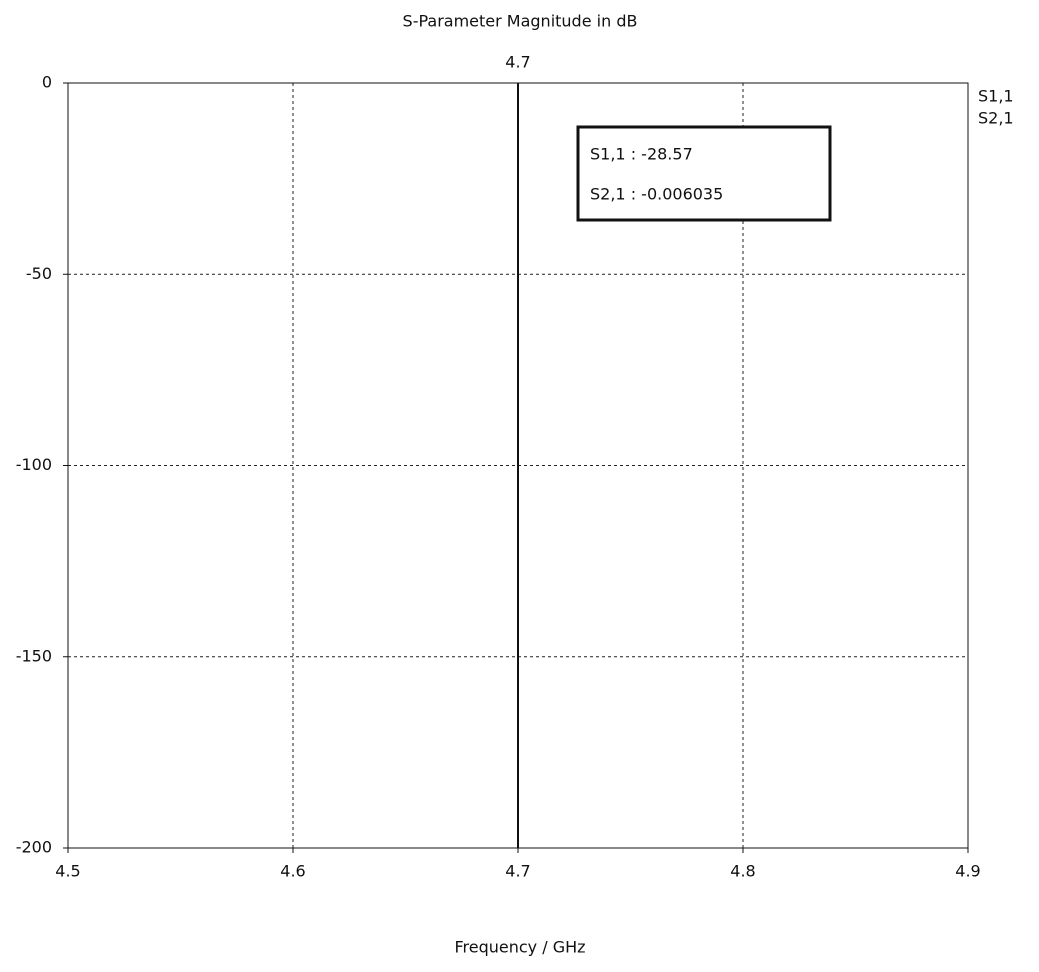  Describe the element at coordinates (967, 871) in the screenshot. I see `x-tick-label: 4.9` at that location.